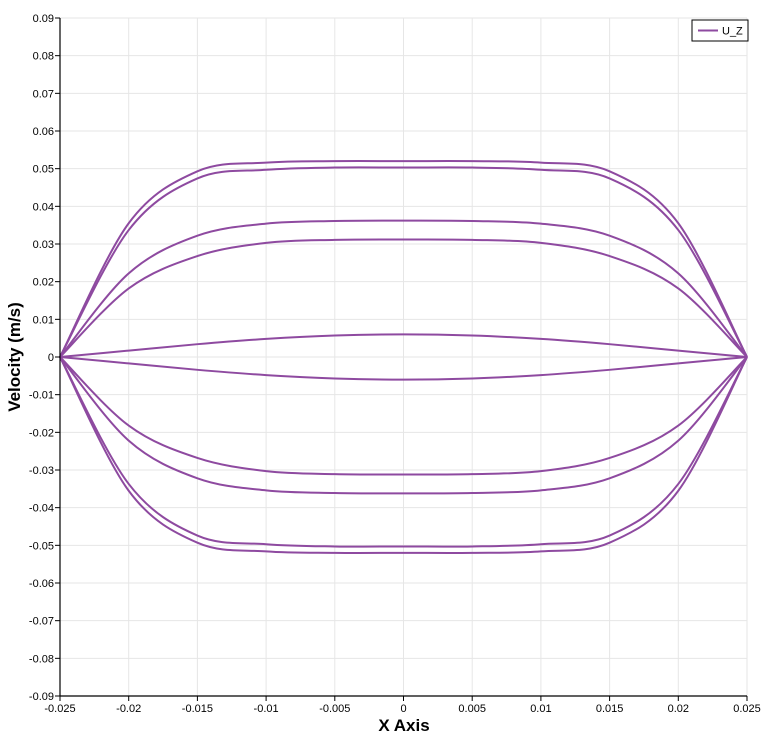  I want to click on x-tick-label: 0, so click(403, 709).